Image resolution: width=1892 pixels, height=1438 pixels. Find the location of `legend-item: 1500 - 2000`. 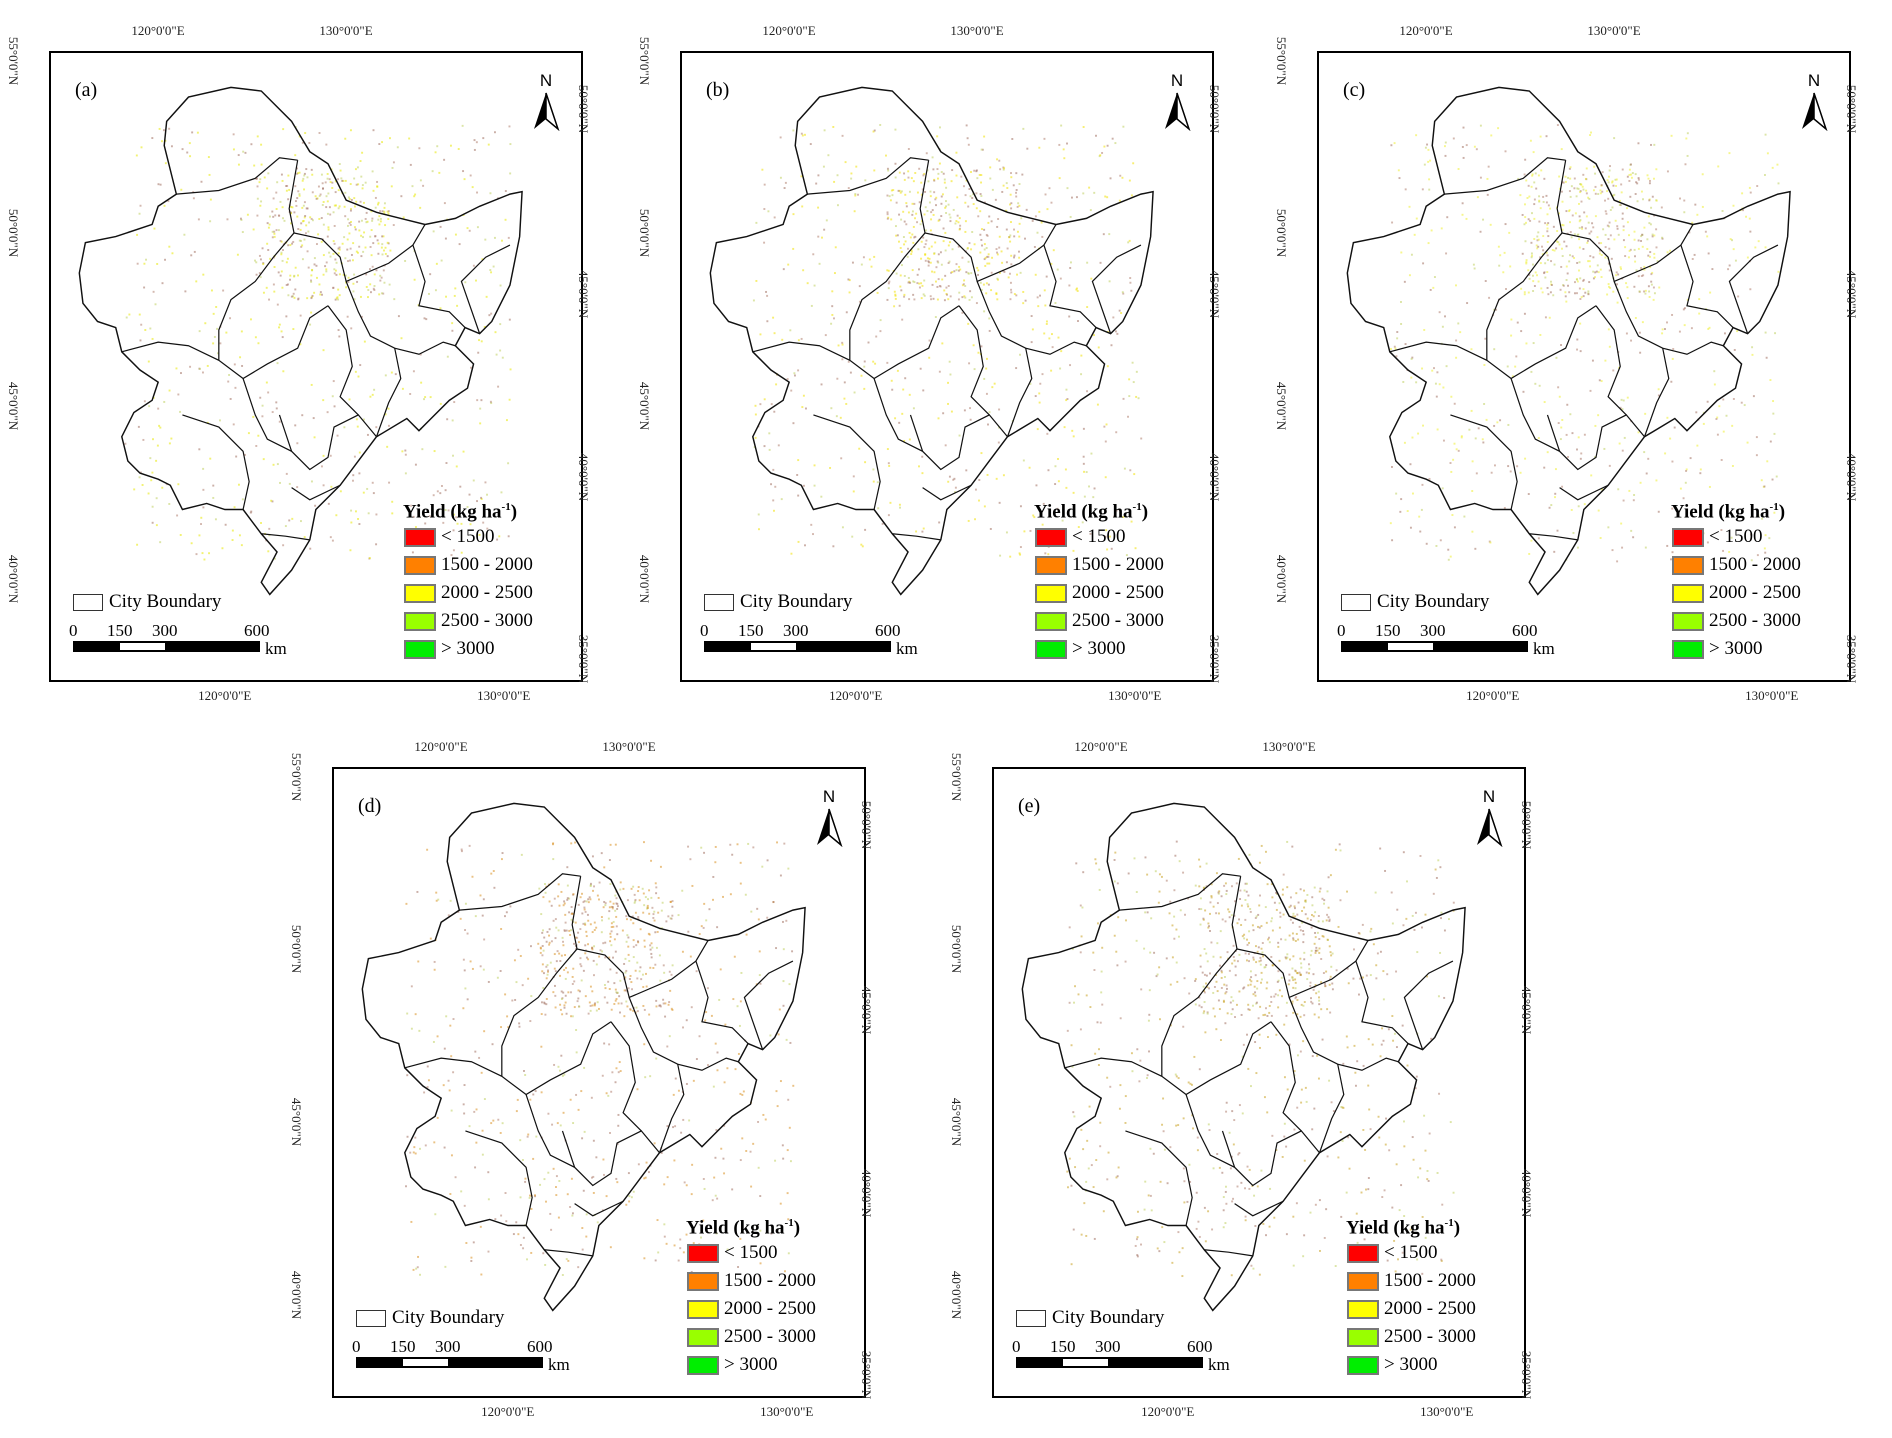

legend-item: 1500 - 2000 is located at coordinates (1099, 565).